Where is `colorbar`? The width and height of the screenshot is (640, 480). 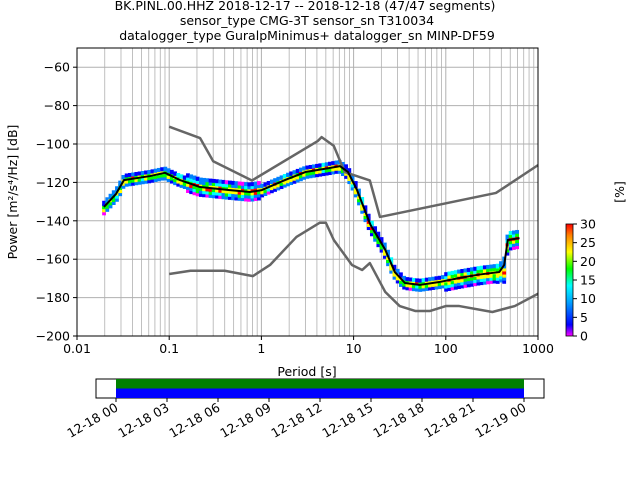
colorbar is located at coordinates (569, 280).